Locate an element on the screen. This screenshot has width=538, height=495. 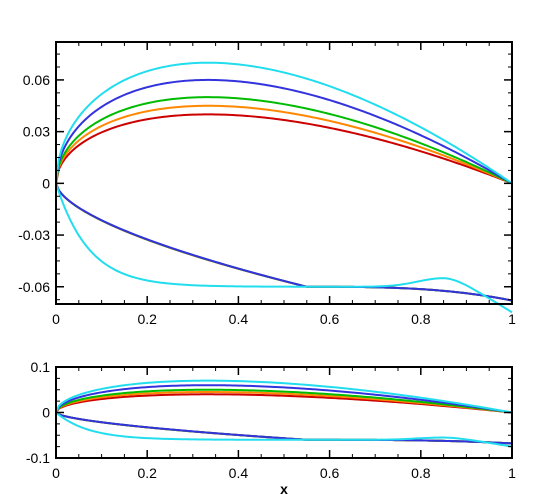
y-tick-label: -0.1 is located at coordinates (38, 458).